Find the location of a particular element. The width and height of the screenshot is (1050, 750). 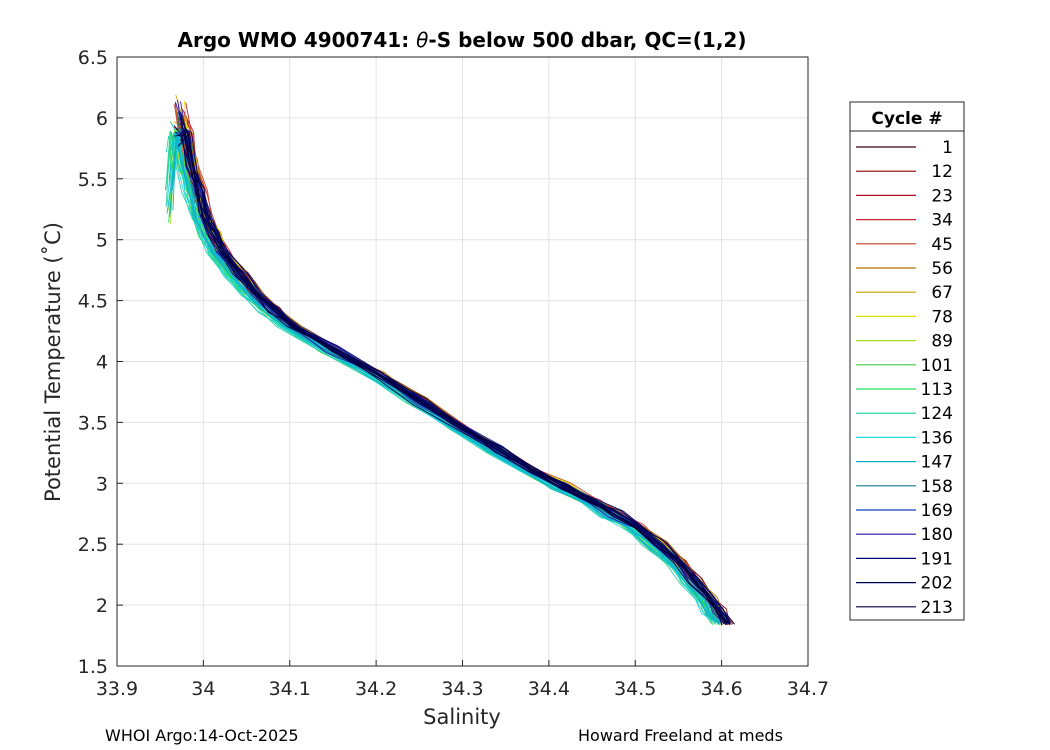

y-tick-label: 5.5 is located at coordinates (93, 180).